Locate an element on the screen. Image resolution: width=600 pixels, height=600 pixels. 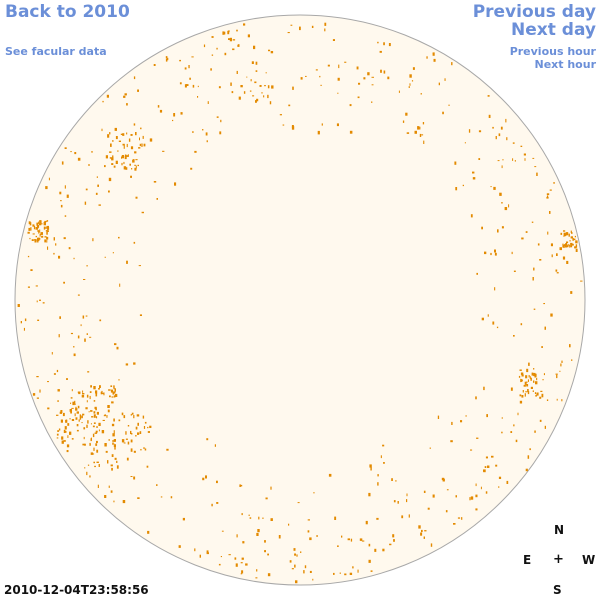
facular-data-link: See facular data is located at coordinates (56, 51).